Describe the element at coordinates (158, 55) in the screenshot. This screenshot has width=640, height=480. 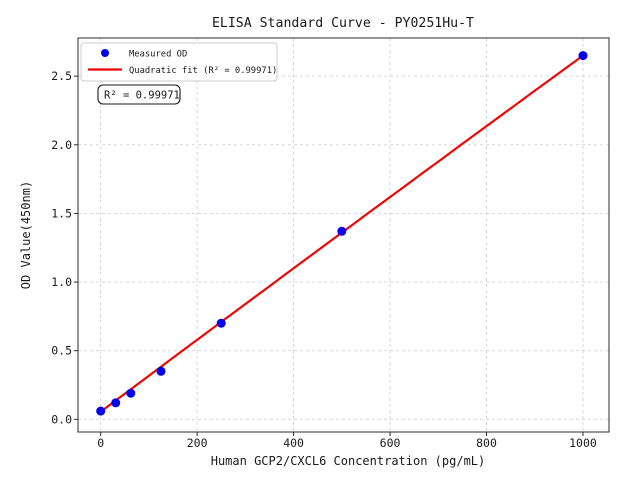
I see `legend-label-measured-od: Measured OD` at that location.